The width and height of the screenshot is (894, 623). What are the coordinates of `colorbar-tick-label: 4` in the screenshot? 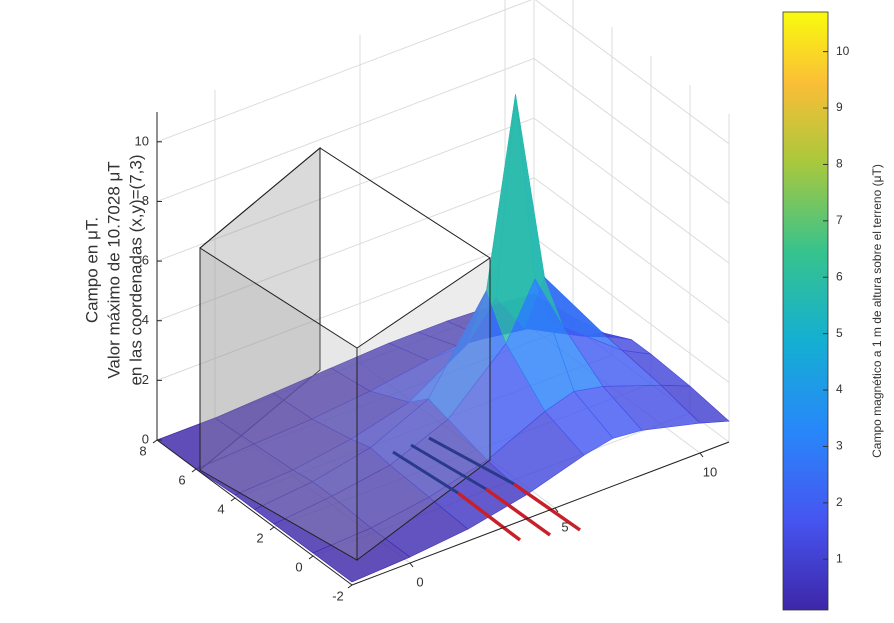 It's located at (839, 389).